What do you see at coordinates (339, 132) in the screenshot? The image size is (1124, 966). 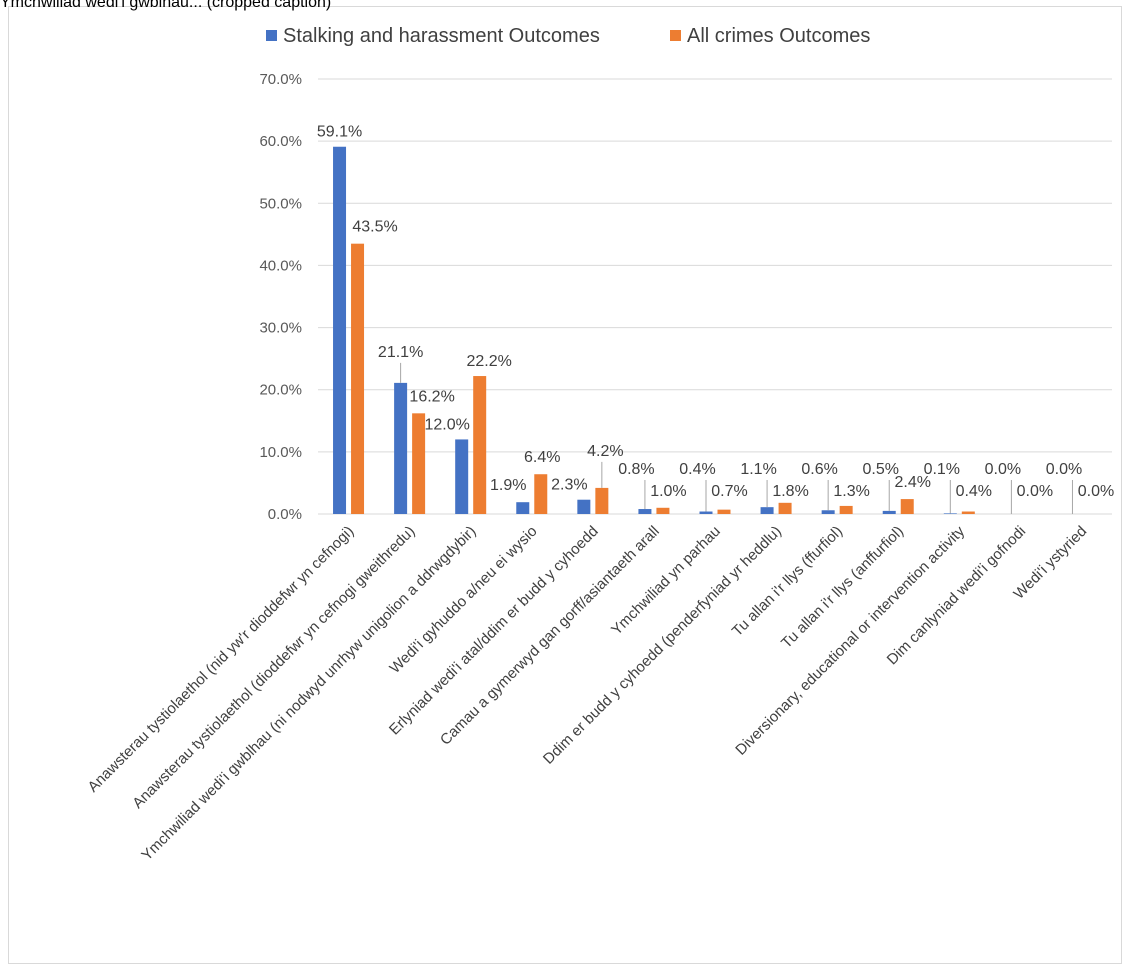 I see `data-label-stalking-harassment: 59.1%` at bounding box center [339, 132].